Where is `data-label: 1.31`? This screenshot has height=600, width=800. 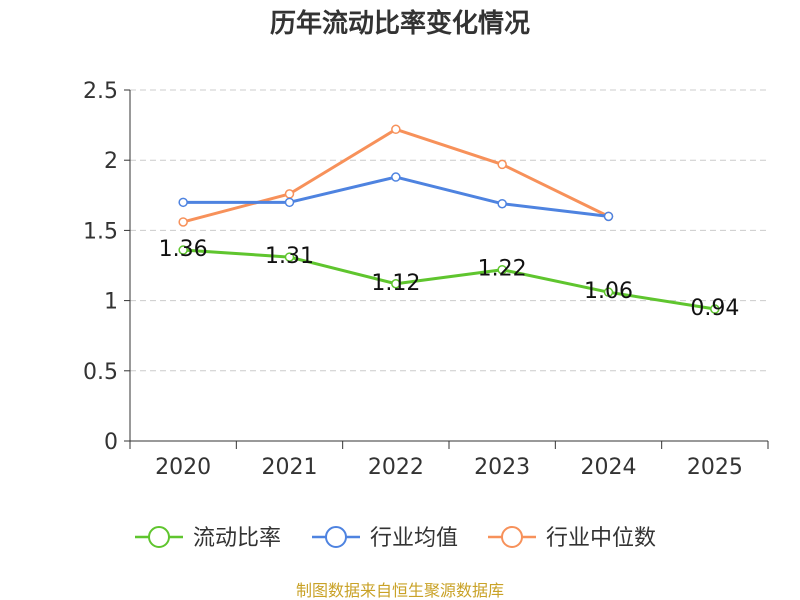 data-label: 1.31 is located at coordinates (289, 256).